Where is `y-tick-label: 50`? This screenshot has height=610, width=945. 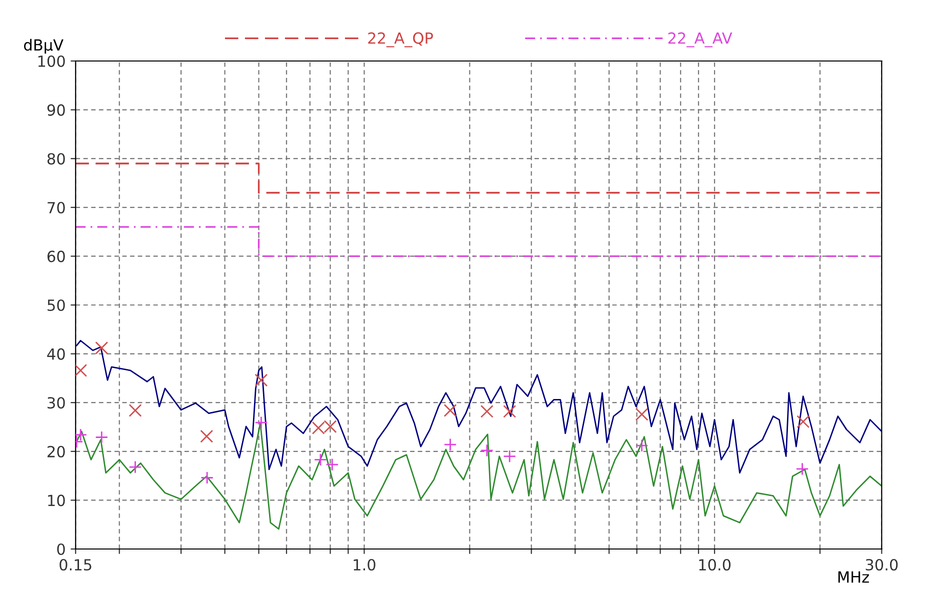 y-tick-label: 50 is located at coordinates (56, 305).